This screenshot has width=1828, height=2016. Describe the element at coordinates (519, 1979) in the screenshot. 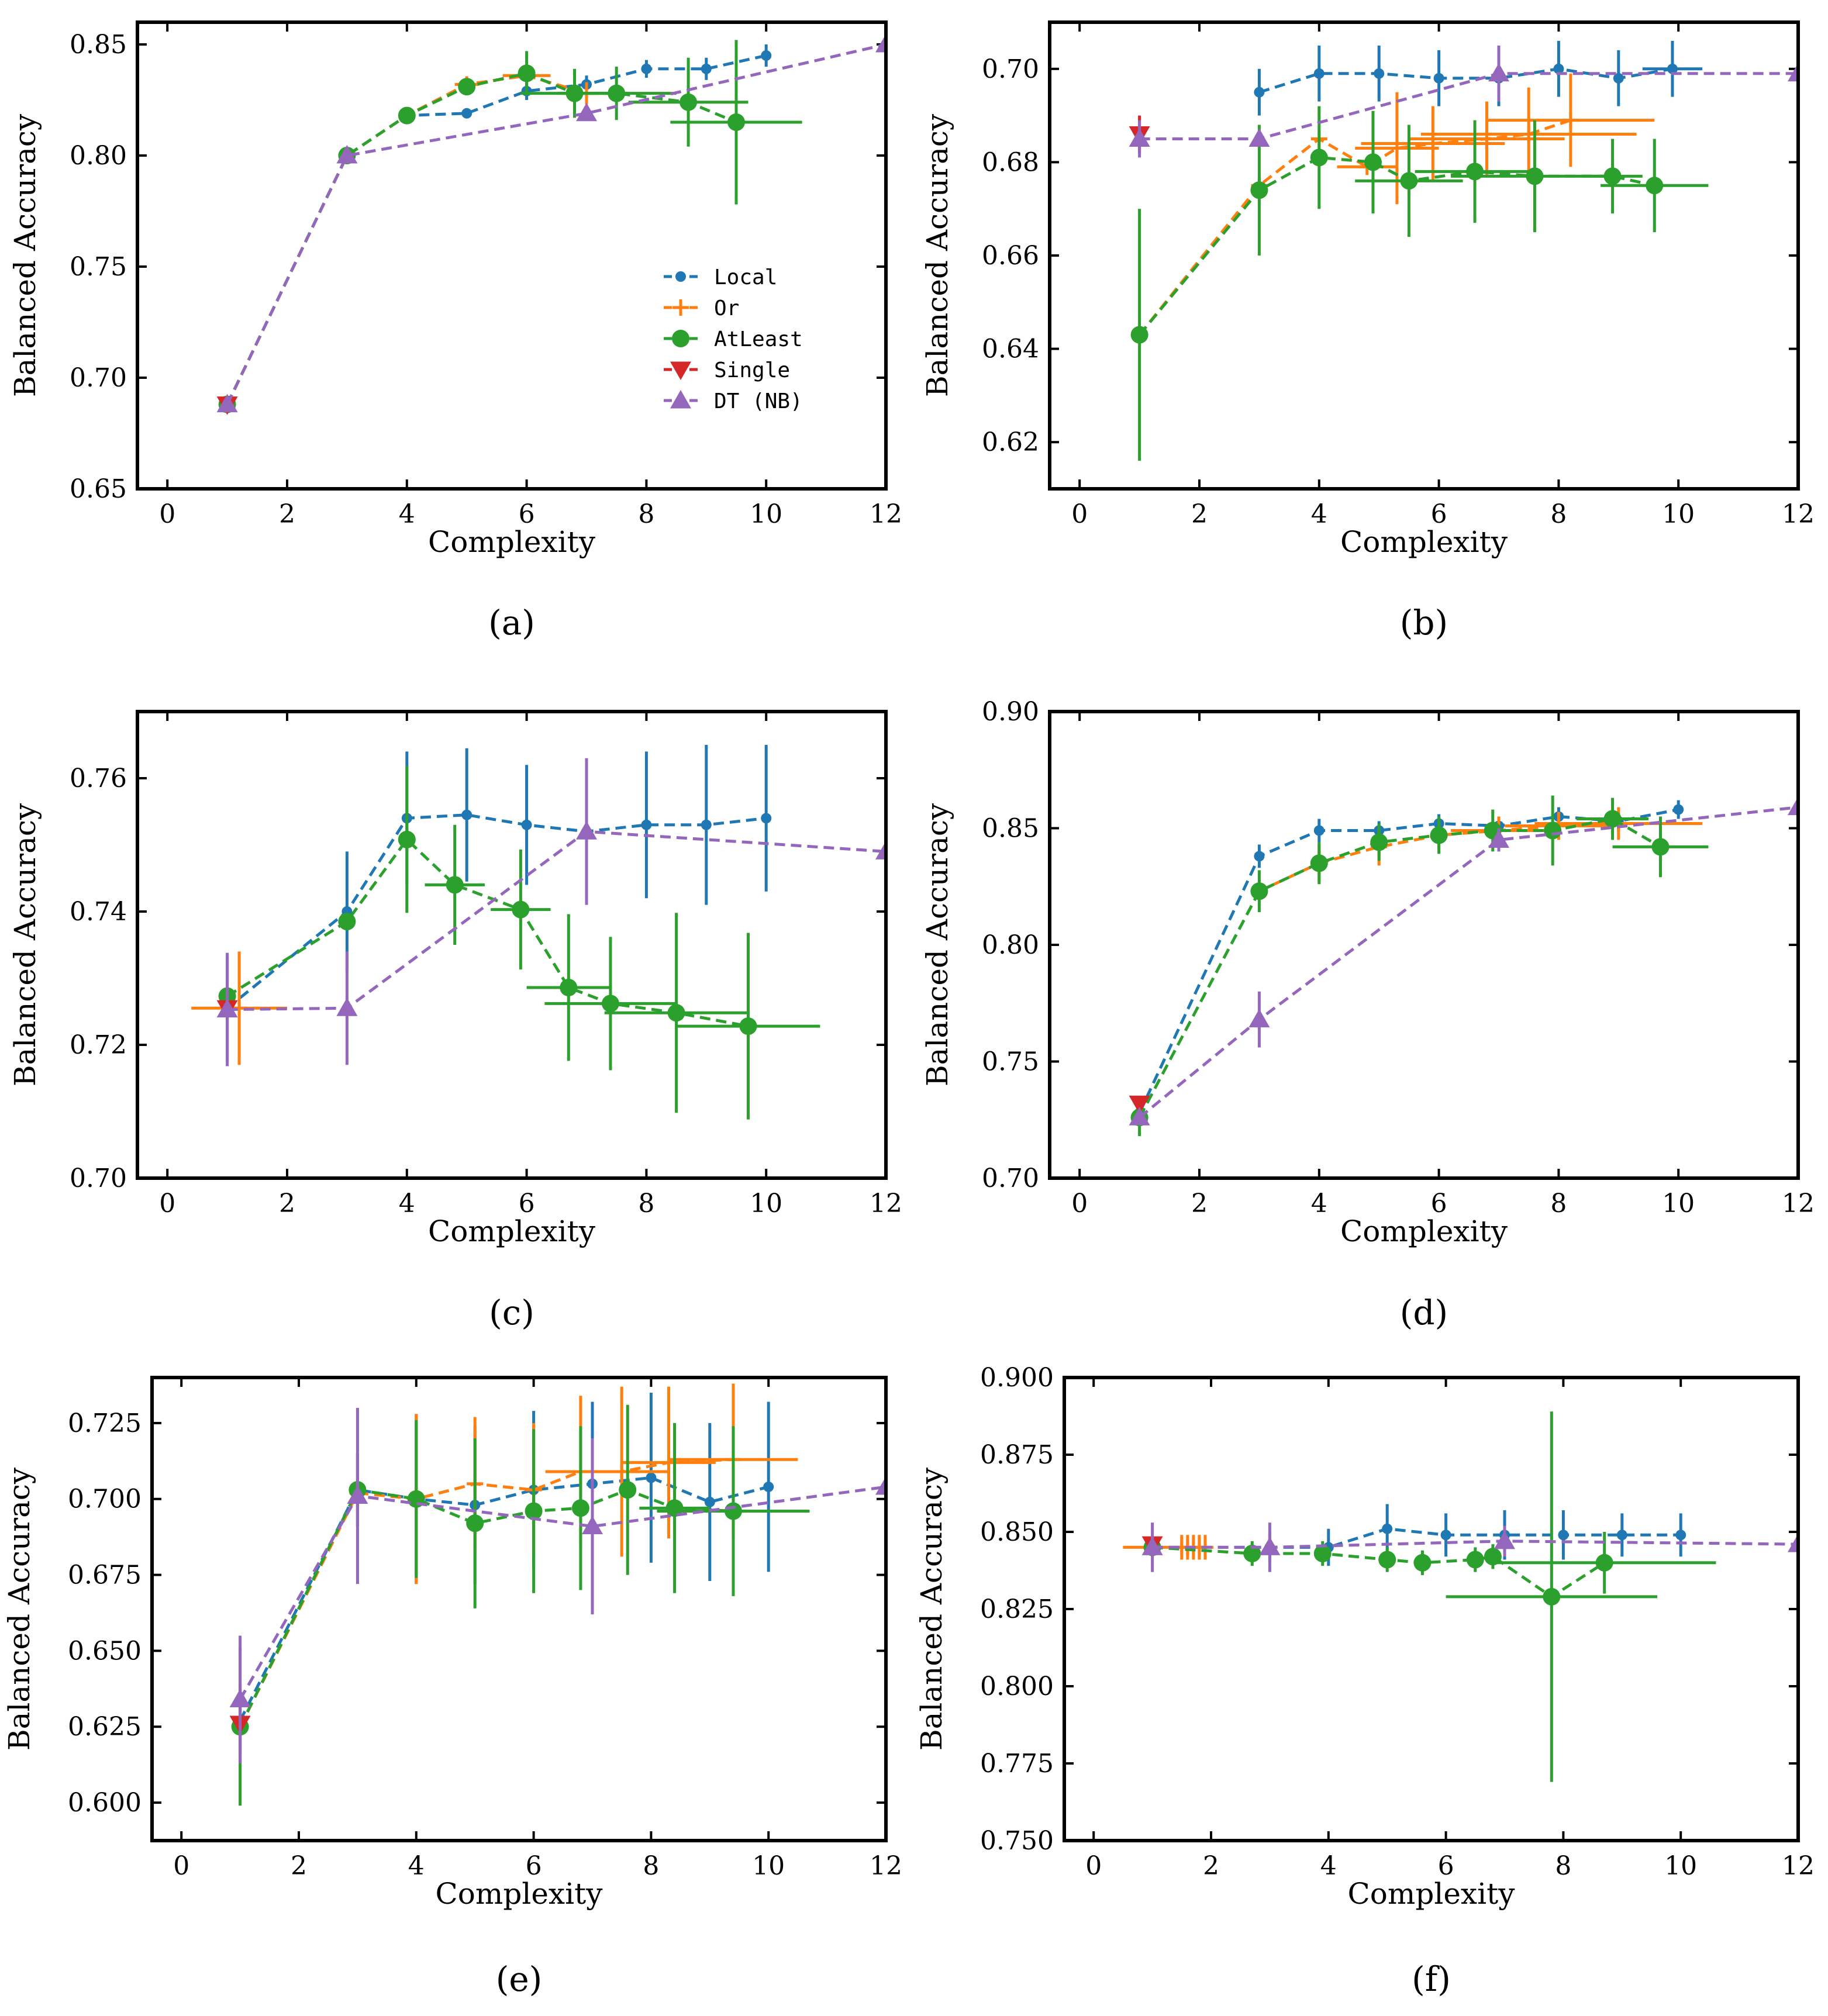

I see `panel-caption: (e)` at that location.